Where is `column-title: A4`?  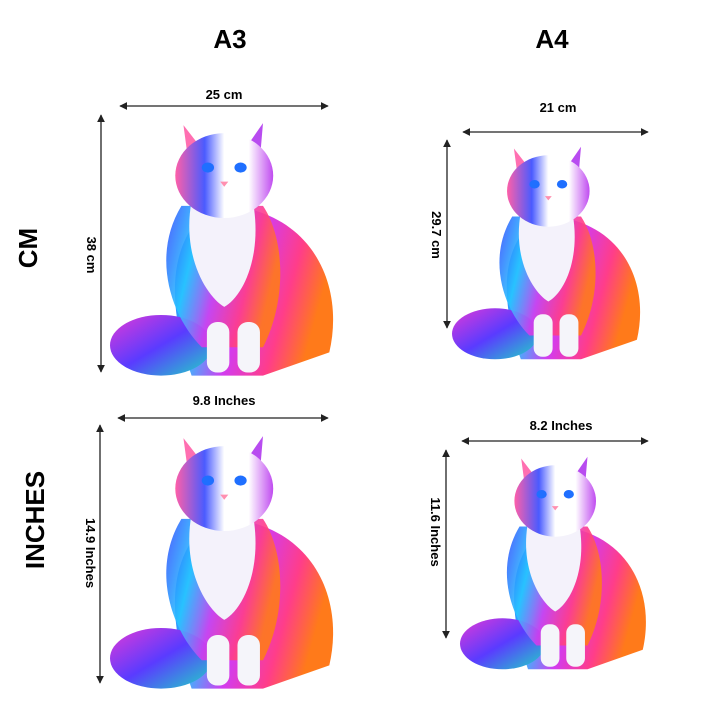
column-title: A4 is located at coordinates (552, 39).